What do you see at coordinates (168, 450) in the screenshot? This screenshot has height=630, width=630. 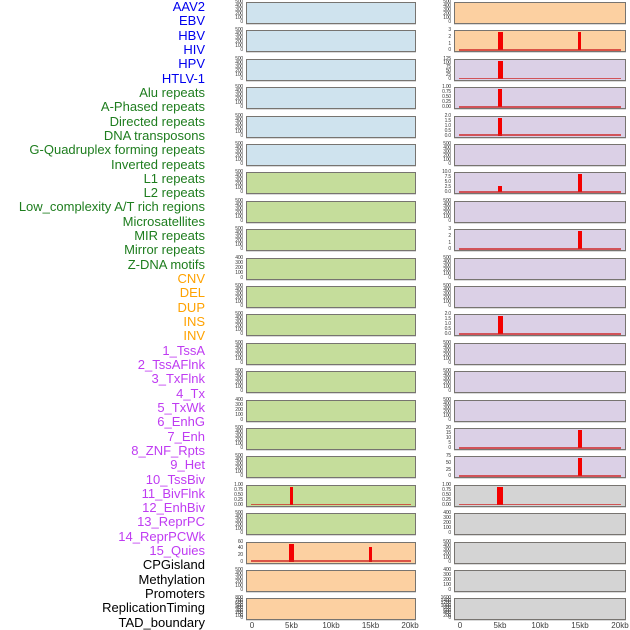 I see `track-label-8_ZNF_Rpts: 8_ZNF_Rpts` at bounding box center [168, 450].